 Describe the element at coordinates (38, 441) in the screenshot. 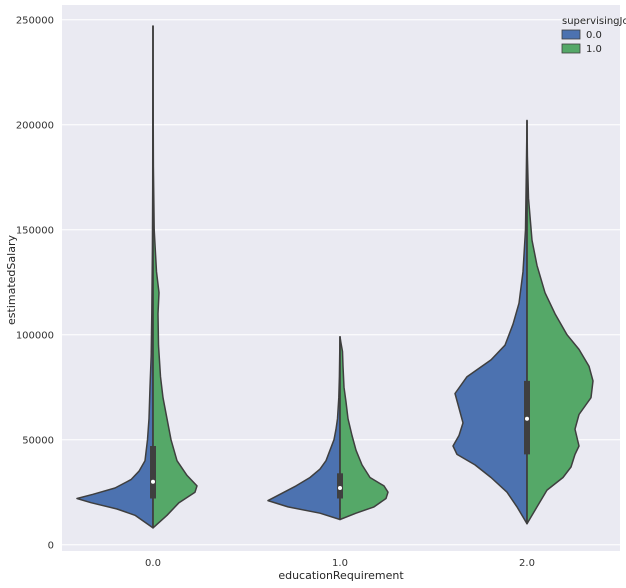

I see `y-tick-label: 50000` at that location.